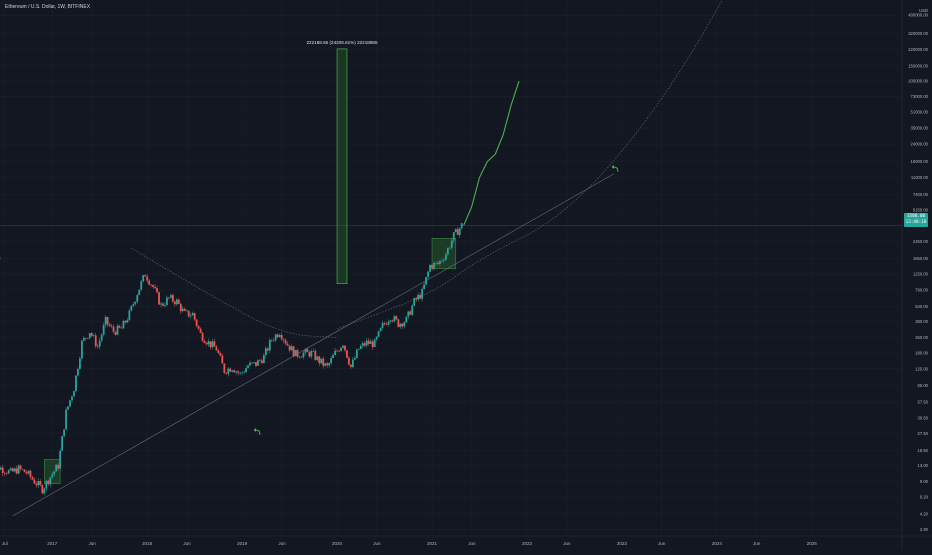 The image size is (932, 555). I want to click on price-tick: 35000.00, so click(920, 128).